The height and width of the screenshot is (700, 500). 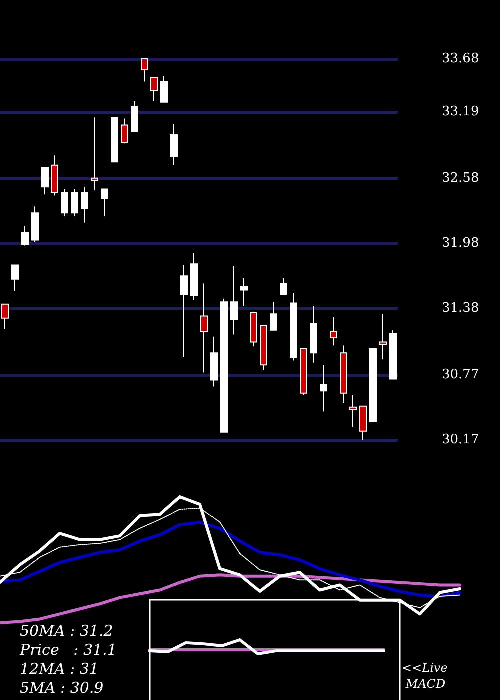 I want to click on y-tick-label: 30.17, so click(x=461, y=440).